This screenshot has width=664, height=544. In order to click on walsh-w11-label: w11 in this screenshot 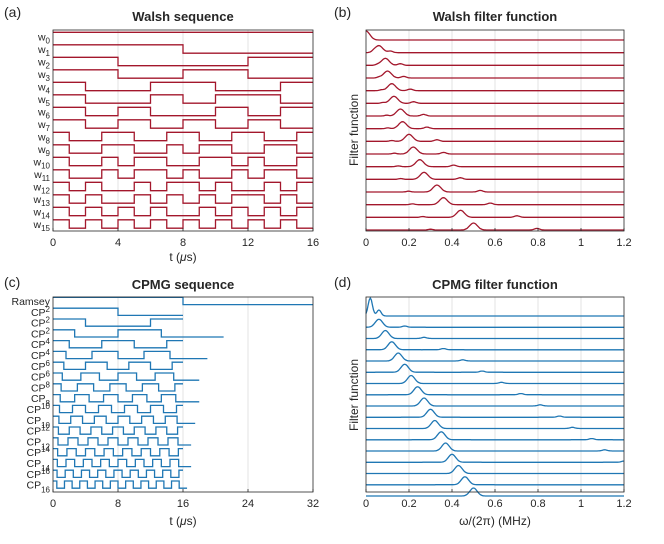, I will do `click(41, 176)`.